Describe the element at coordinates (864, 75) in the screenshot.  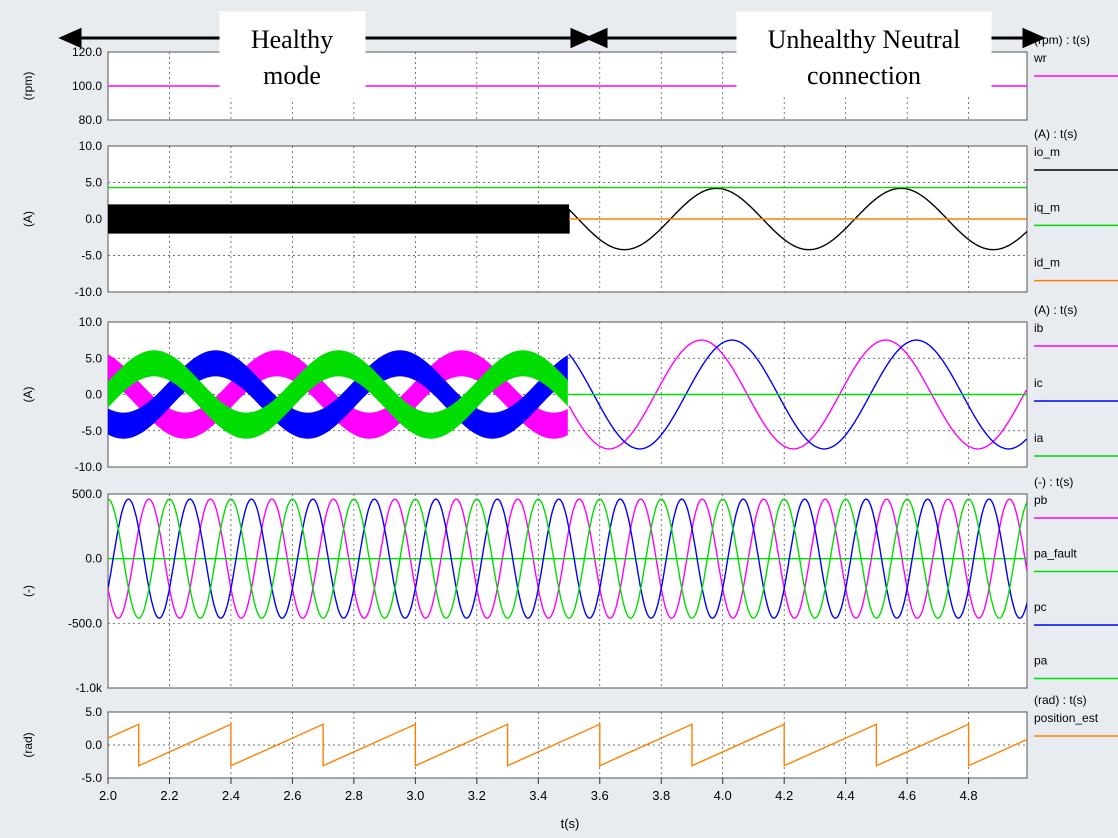
I see `unhealthy-label-line2: connection` at that location.